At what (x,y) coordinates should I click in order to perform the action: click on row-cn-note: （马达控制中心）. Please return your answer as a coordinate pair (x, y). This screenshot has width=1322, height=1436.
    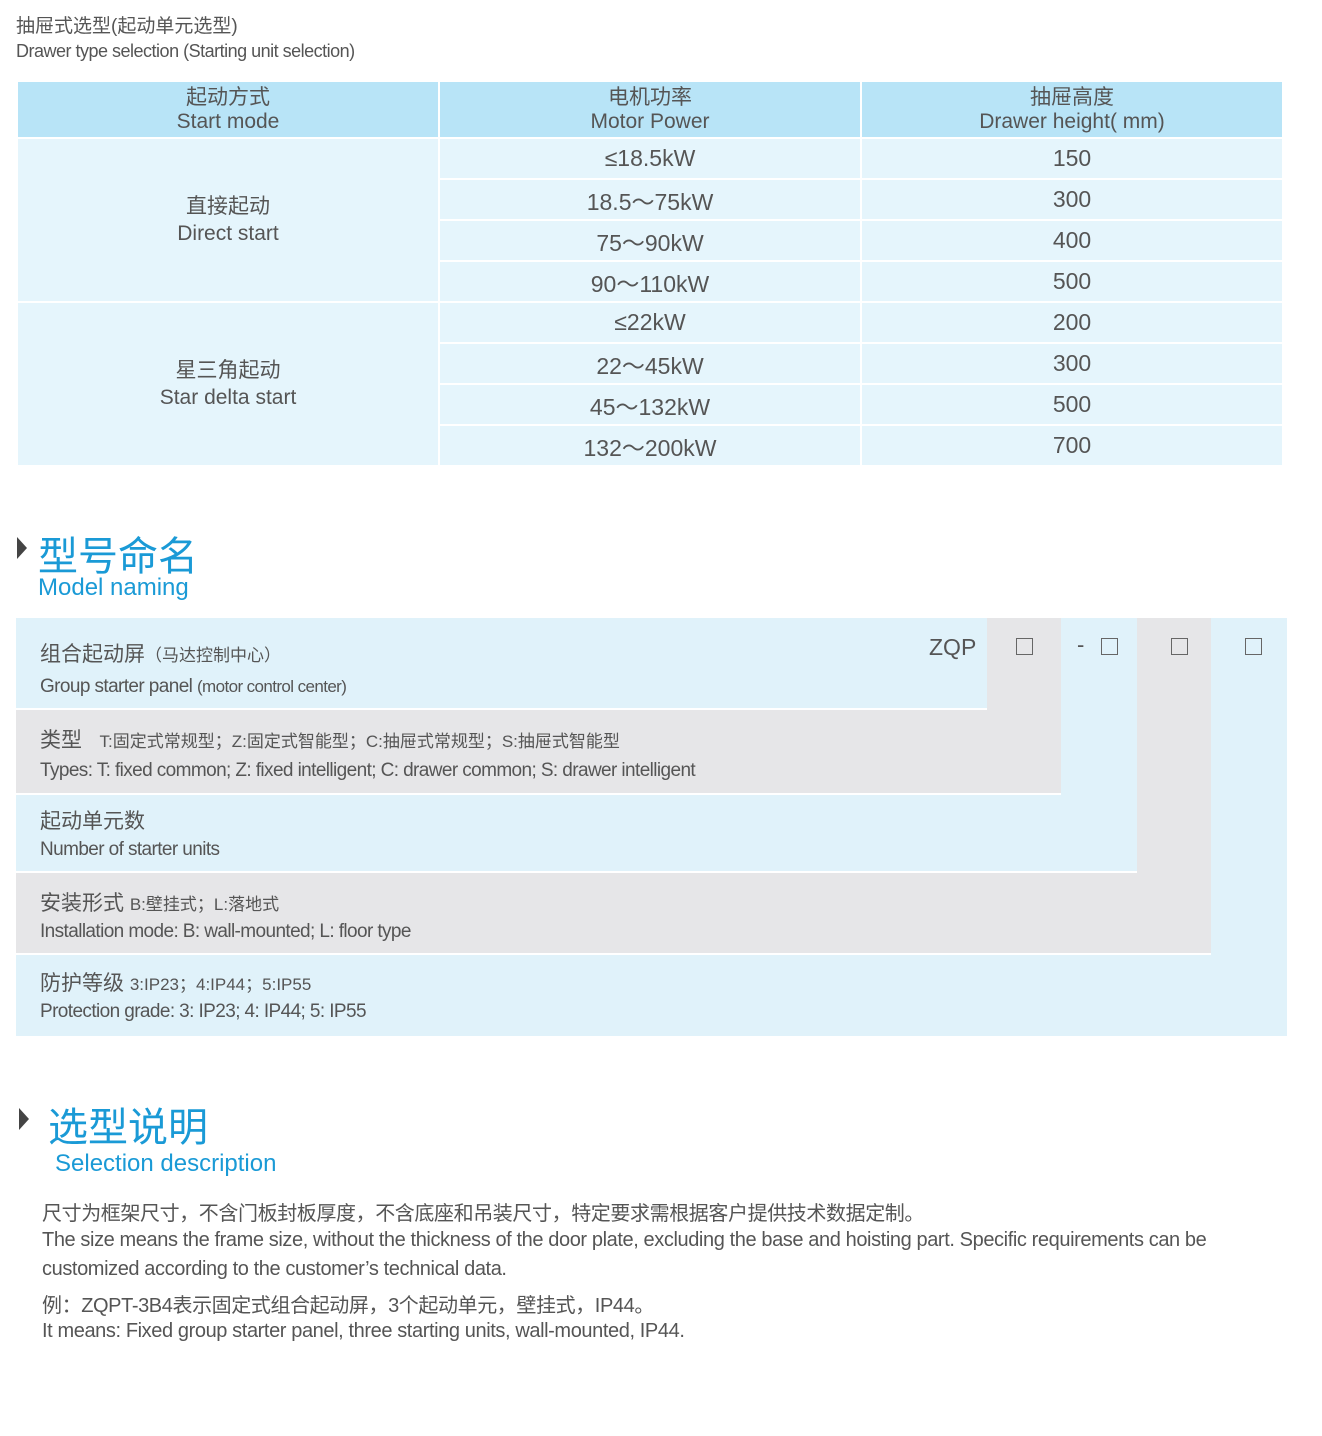
    Looking at the image, I should click on (213, 655).